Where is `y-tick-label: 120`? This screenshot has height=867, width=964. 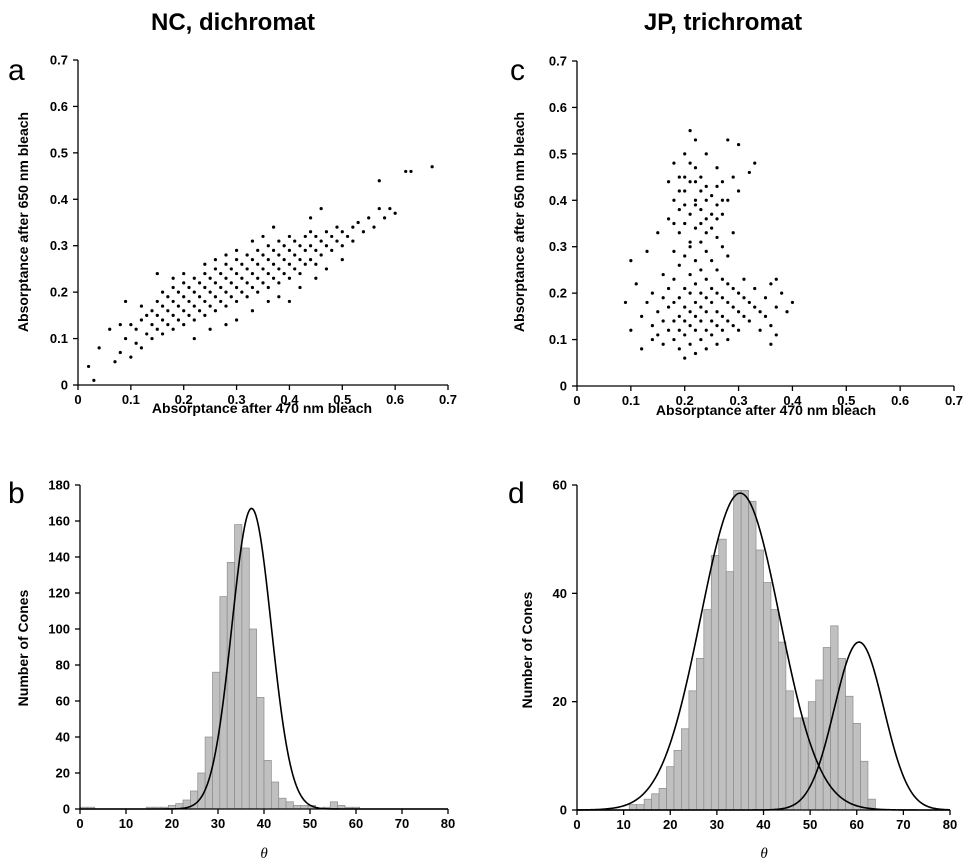 y-tick-label: 120 is located at coordinates (59, 593).